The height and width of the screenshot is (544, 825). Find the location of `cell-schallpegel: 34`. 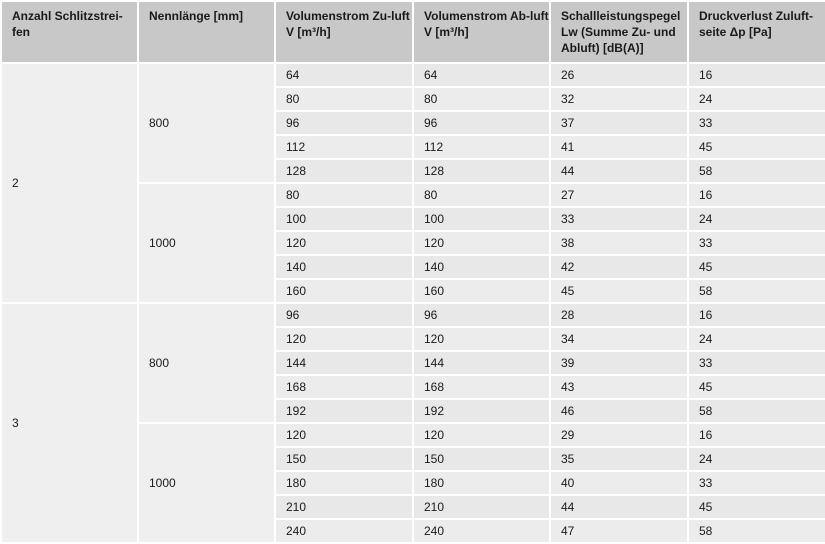

cell-schallpegel: 34 is located at coordinates (619, 339).